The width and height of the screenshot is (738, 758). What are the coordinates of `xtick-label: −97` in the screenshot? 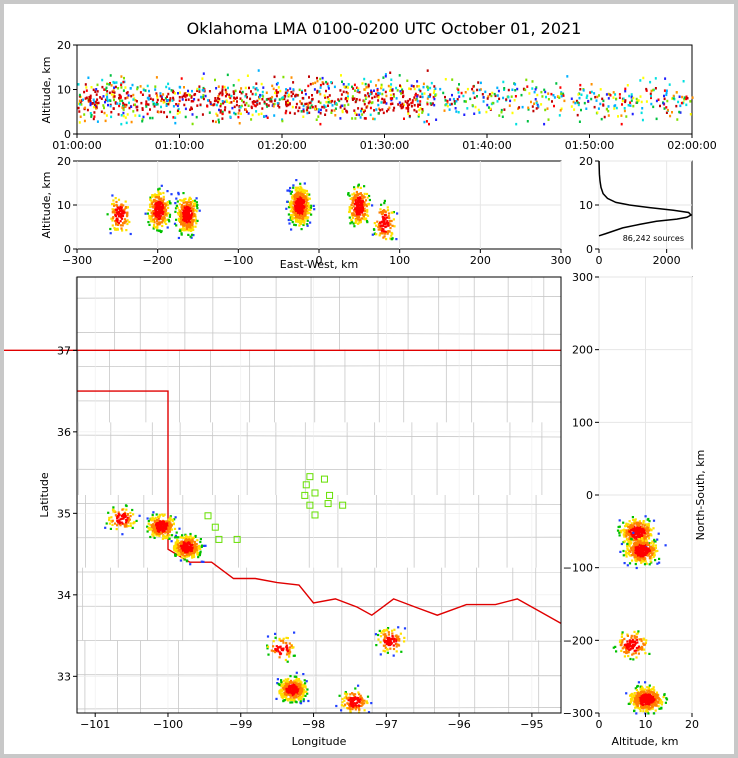 It's located at (386, 724).